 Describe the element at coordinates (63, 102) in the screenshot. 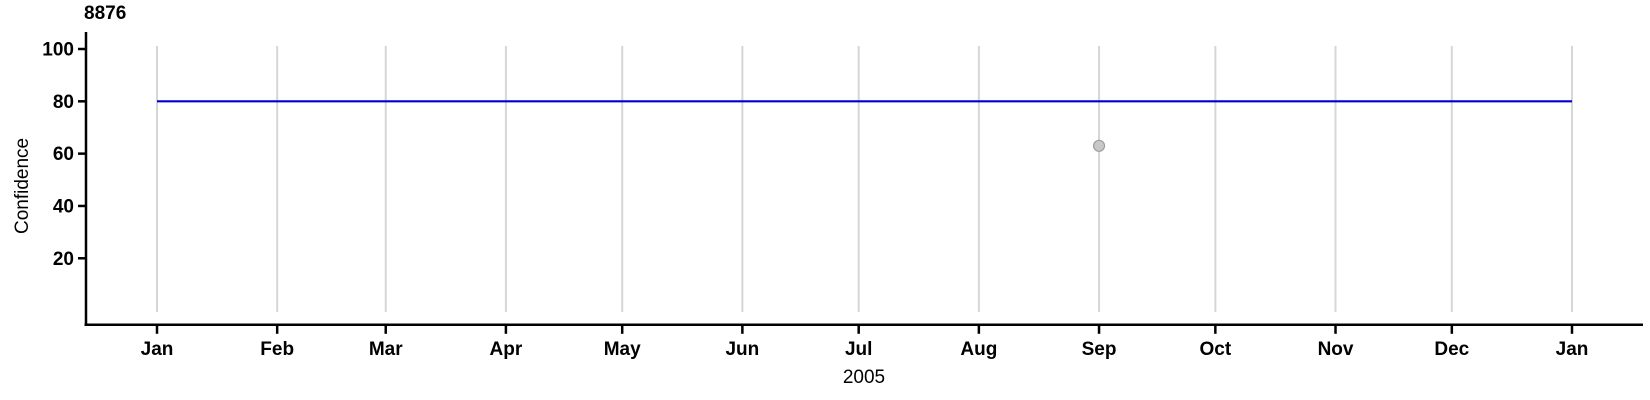

I see `y-tick-label: 80` at that location.